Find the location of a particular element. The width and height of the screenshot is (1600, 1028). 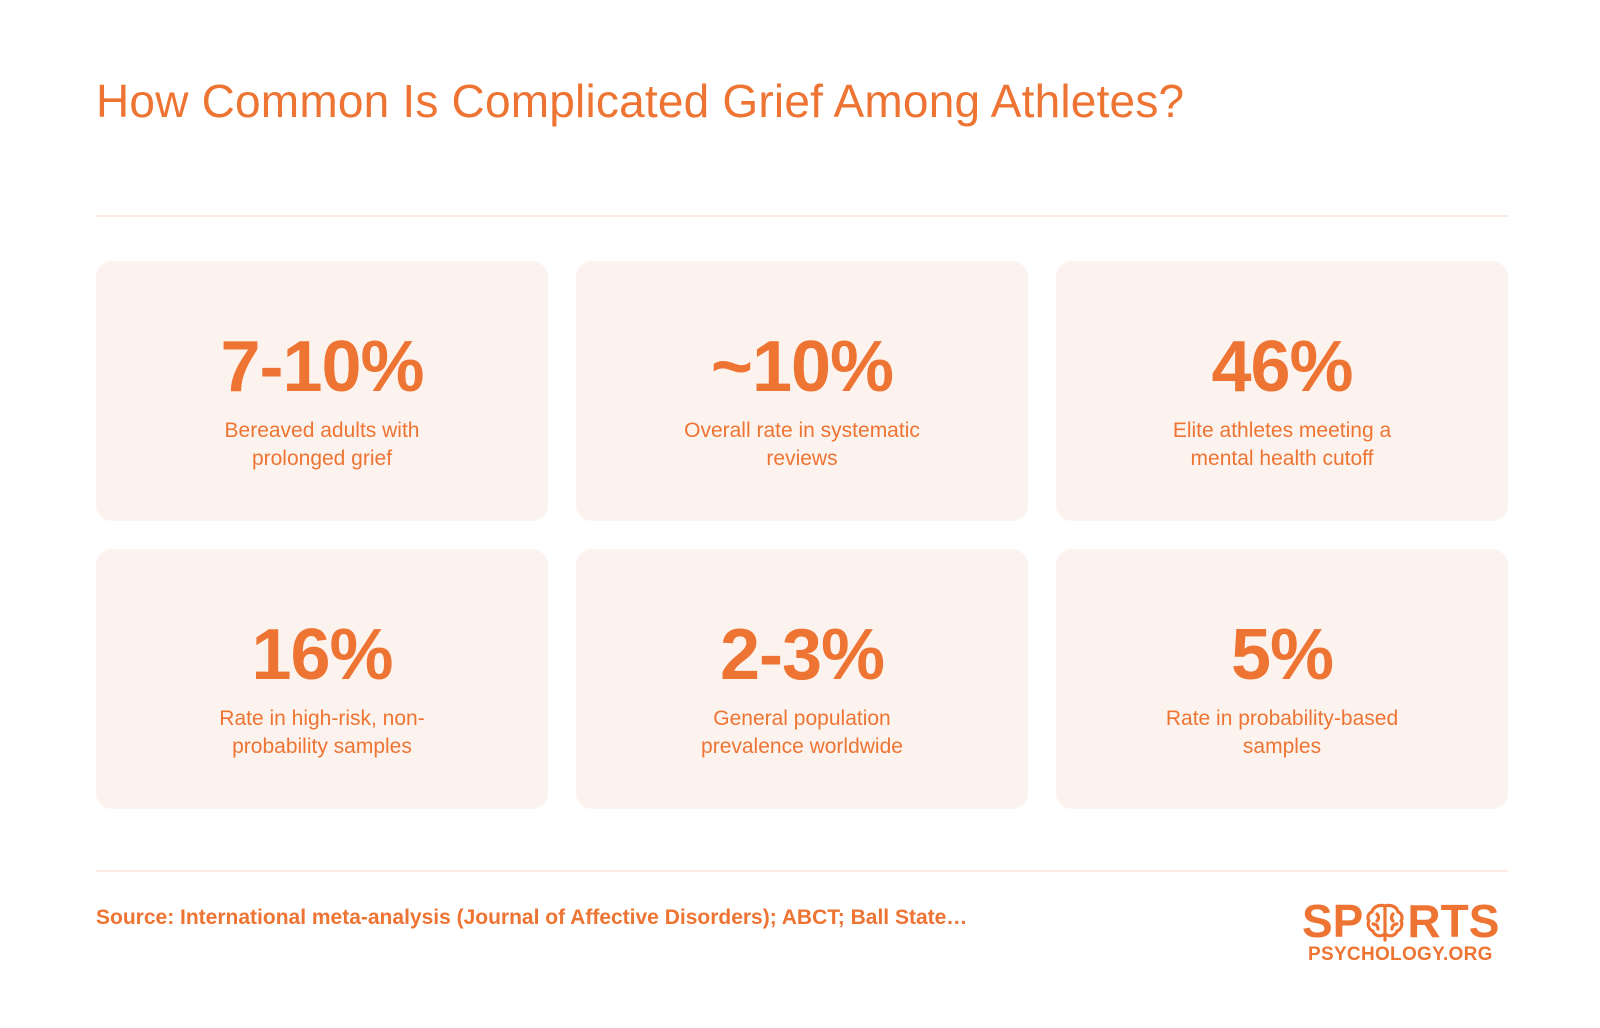

logo-text-start: SP is located at coordinates (1333, 921).